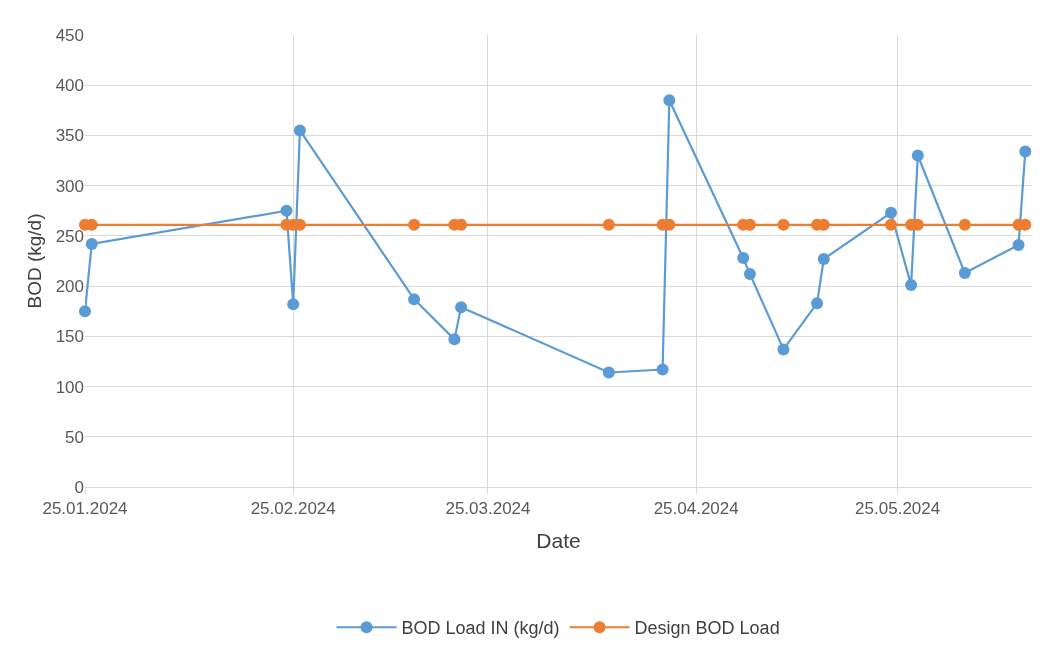 This screenshot has height=660, width=1050. I want to click on x-tick-label: 25.02.2024, so click(293, 509).